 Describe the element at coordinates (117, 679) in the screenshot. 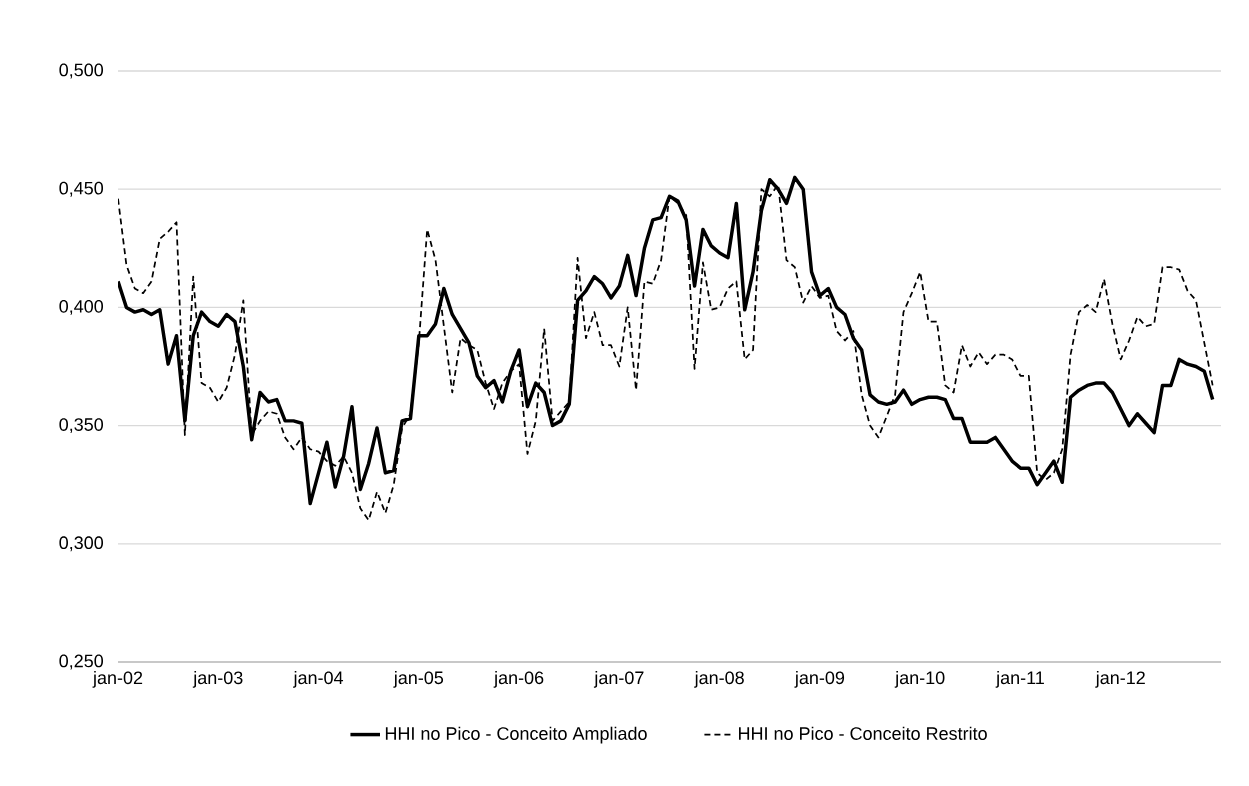

I see `x-tick-label: jan-02` at that location.